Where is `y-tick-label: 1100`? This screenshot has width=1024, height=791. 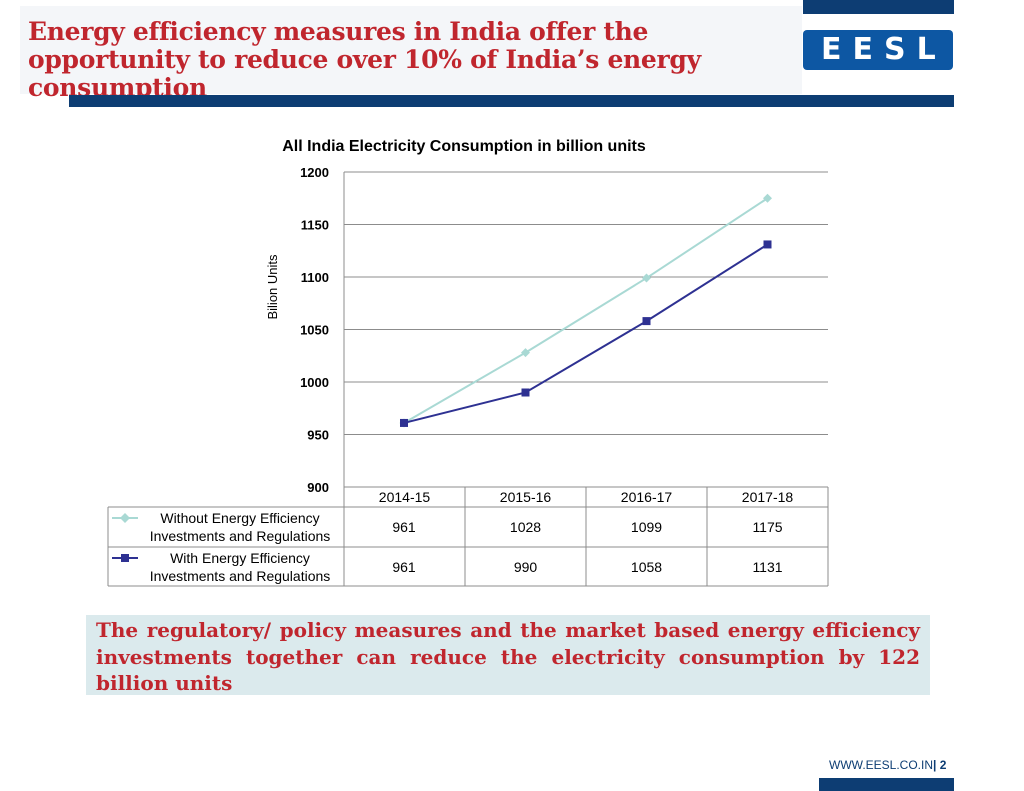
y-tick-label: 1100 is located at coordinates (315, 277).